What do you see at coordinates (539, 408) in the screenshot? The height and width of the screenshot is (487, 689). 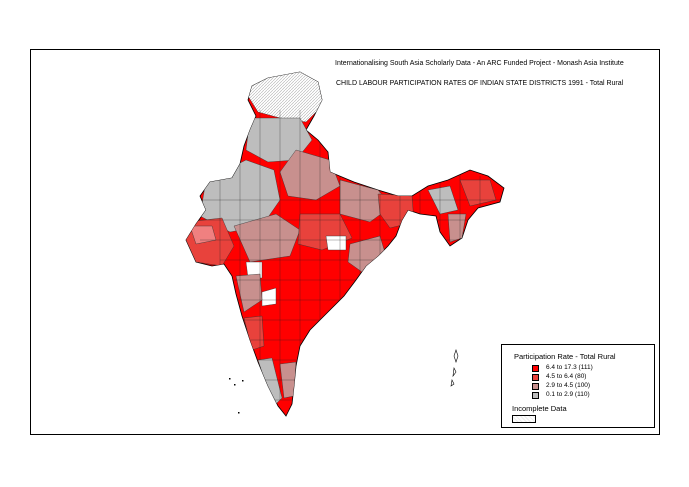 I see `legend-incomplete-label: Incomplete Data` at bounding box center [539, 408].